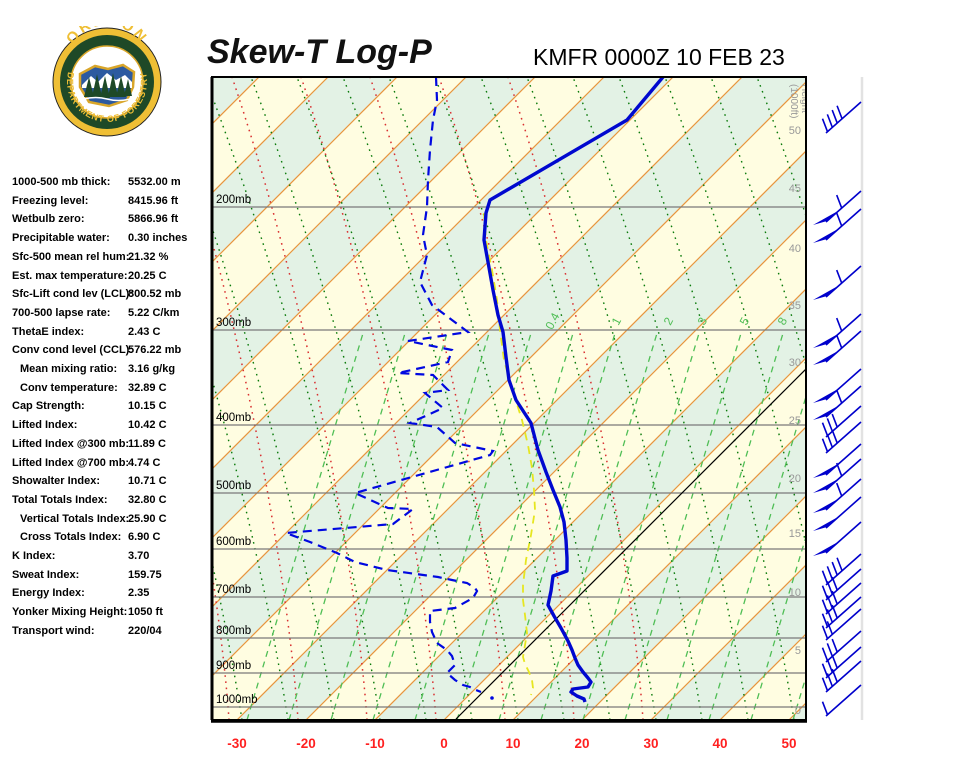 The image size is (960, 768). Describe the element at coordinates (444, 743) in the screenshot. I see `temp-axis-label: 0` at that location.